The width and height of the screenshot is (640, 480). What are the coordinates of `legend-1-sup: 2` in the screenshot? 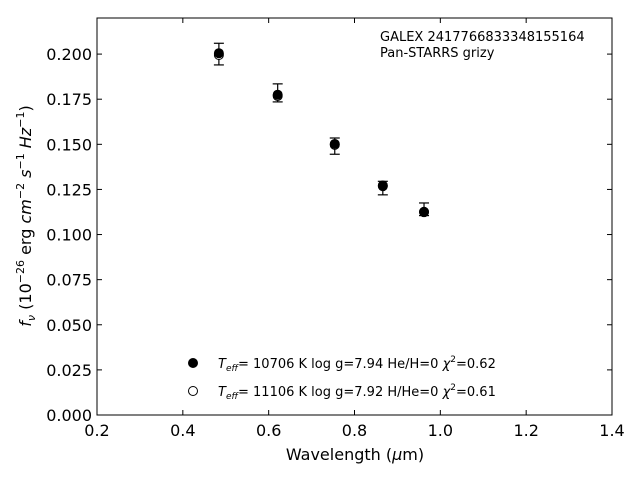 It's located at (453, 360).